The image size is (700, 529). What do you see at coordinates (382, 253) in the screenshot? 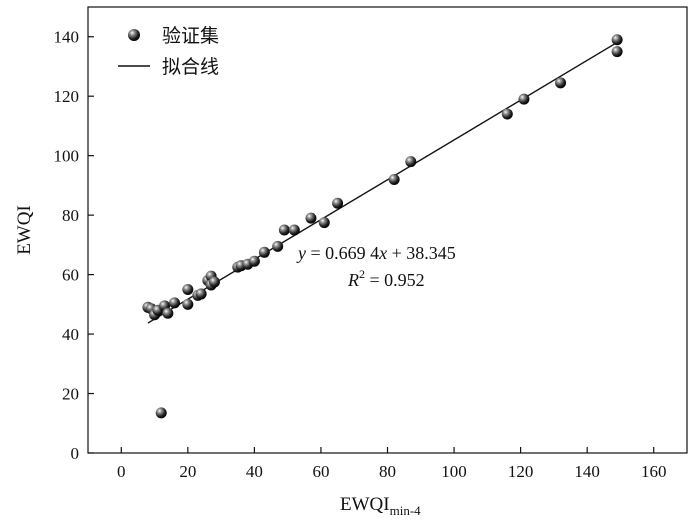
I see `equation-x: x` at bounding box center [382, 253].